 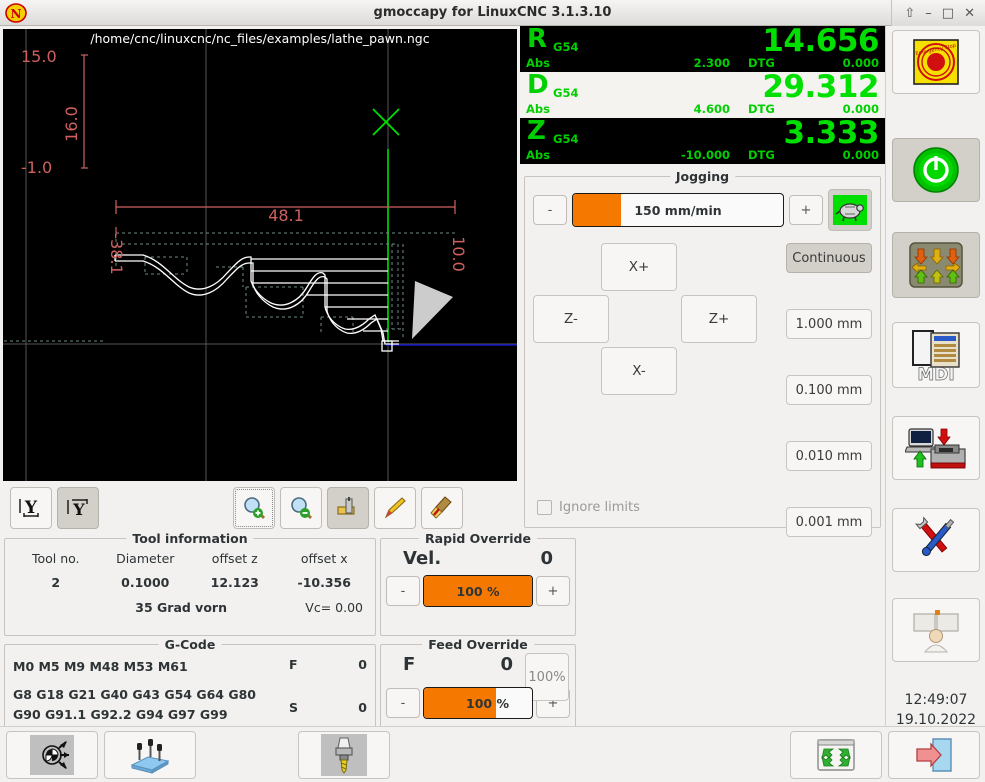 I want to click on settings-button, so click(x=936, y=540).